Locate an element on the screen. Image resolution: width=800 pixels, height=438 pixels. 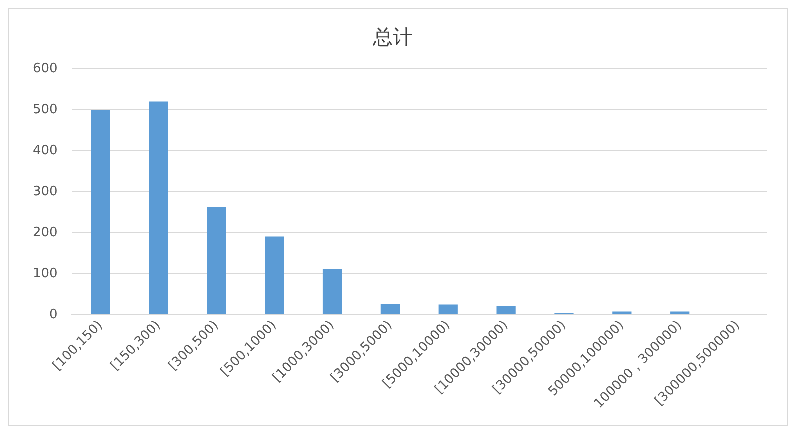
y-tick-label: 500 is located at coordinates (45, 110).